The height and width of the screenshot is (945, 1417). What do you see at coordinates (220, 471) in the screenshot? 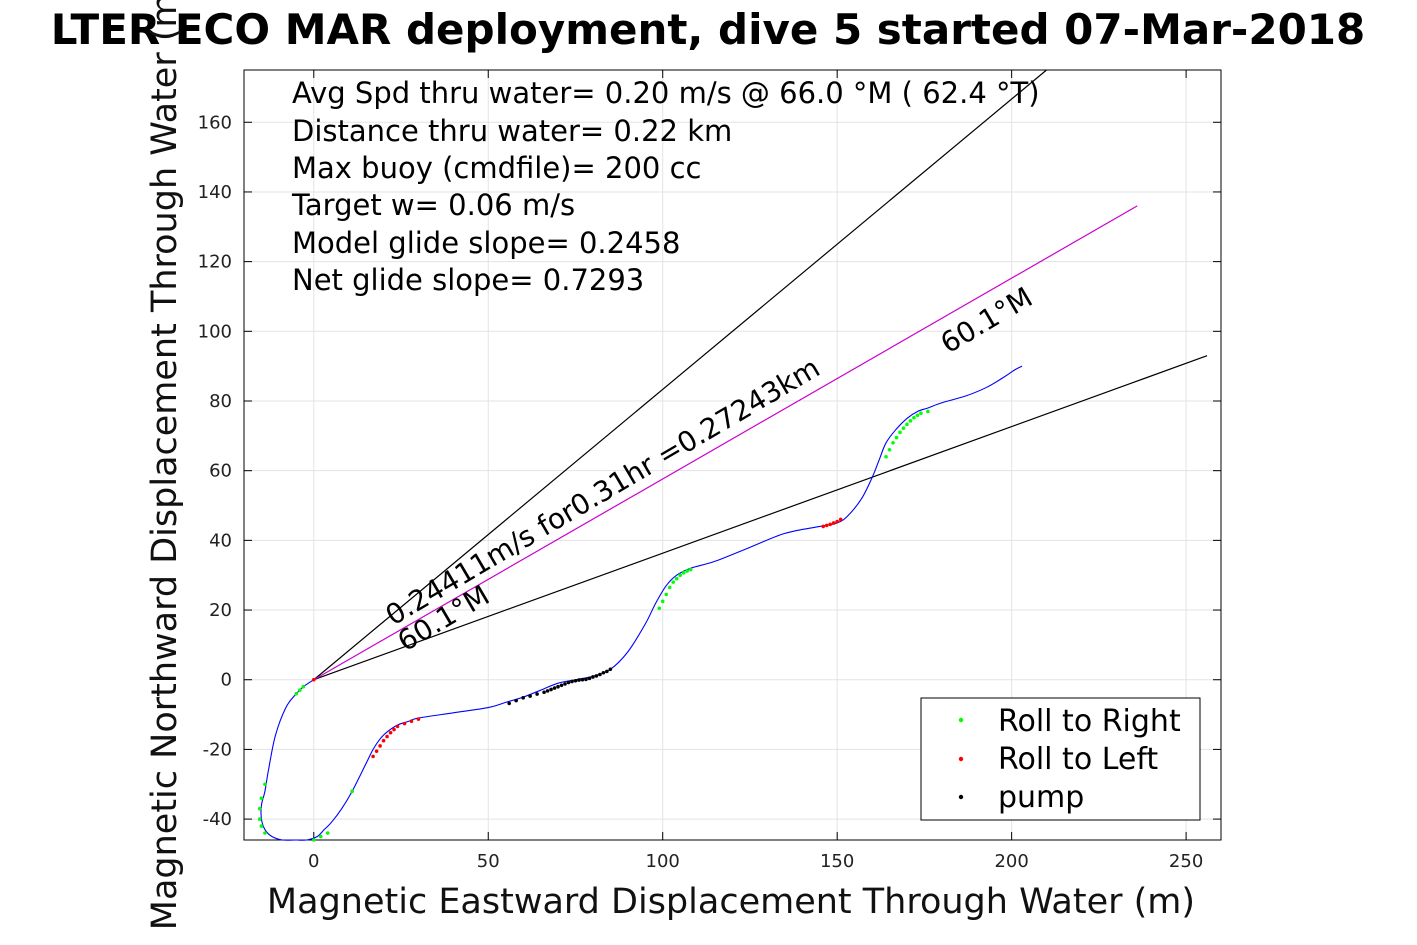
I see `y-tick-label: 60` at bounding box center [220, 471].